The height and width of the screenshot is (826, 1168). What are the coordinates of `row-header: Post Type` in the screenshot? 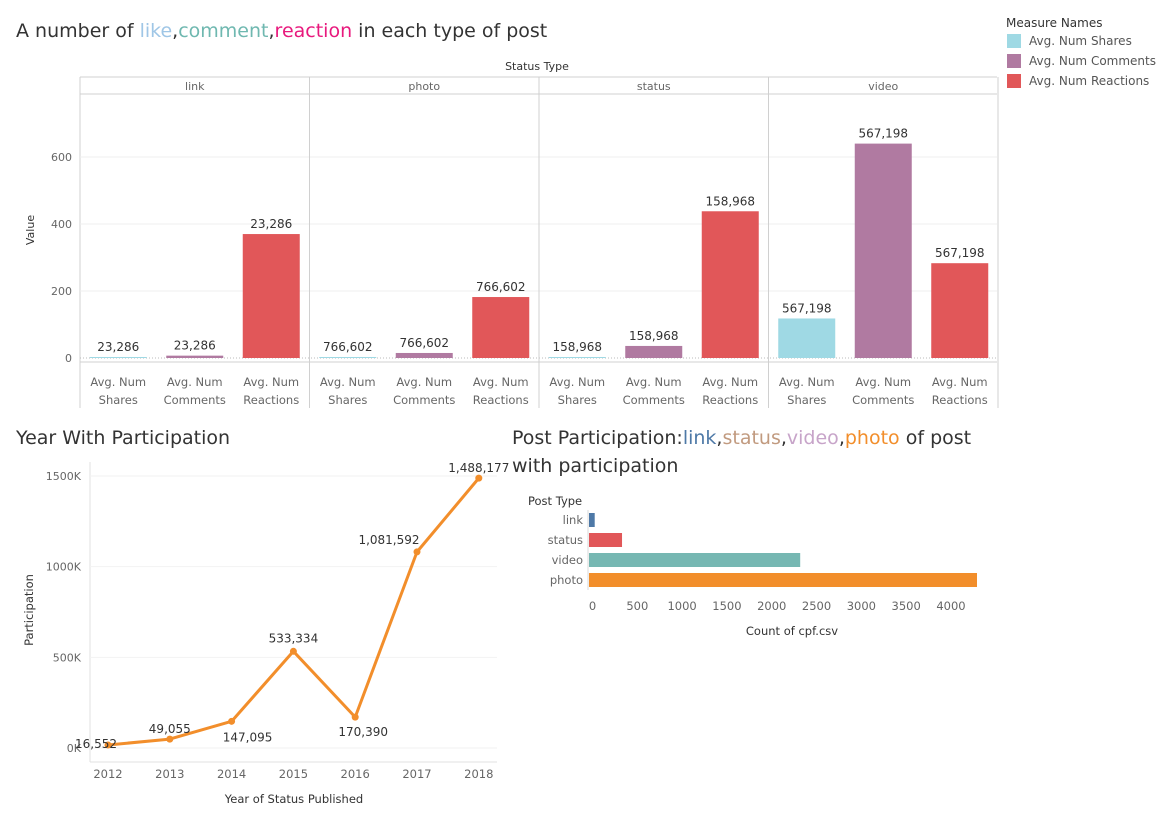 It's located at (555, 501).